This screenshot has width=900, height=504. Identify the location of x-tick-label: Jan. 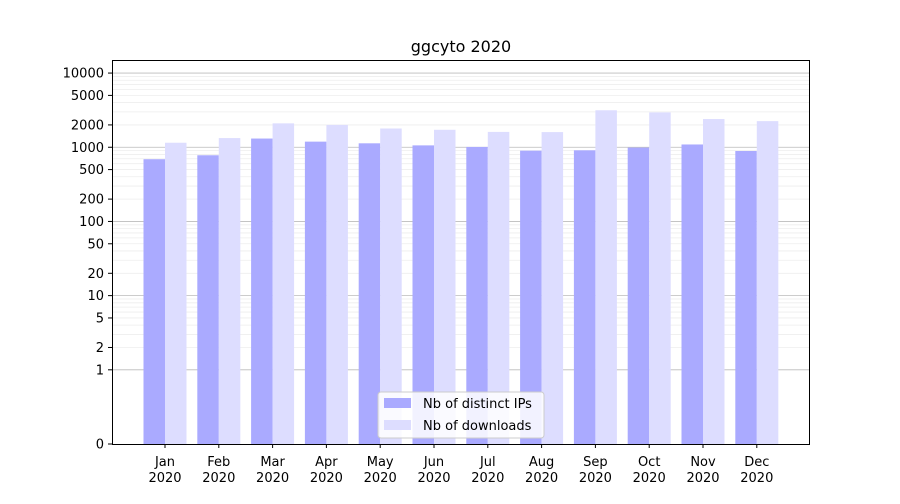
(164, 462).